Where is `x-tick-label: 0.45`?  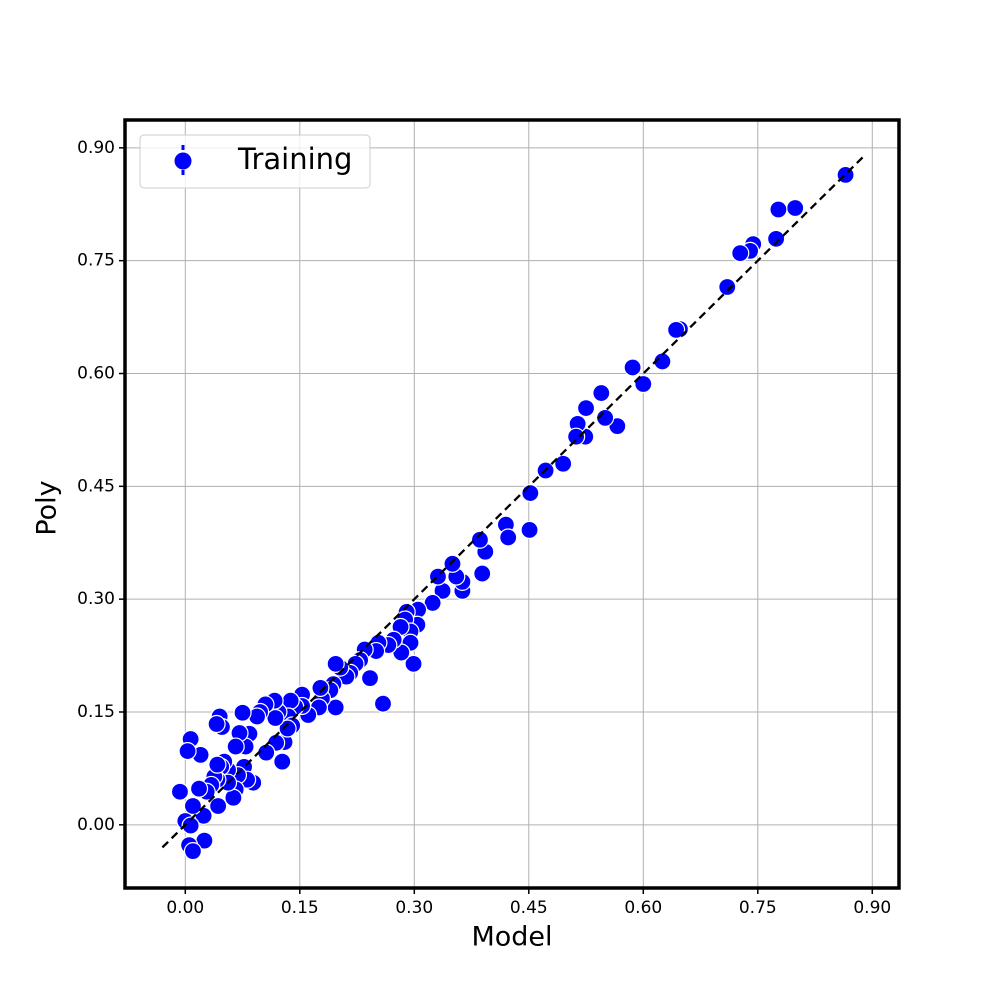
x-tick-label: 0.45 is located at coordinates (529, 908).